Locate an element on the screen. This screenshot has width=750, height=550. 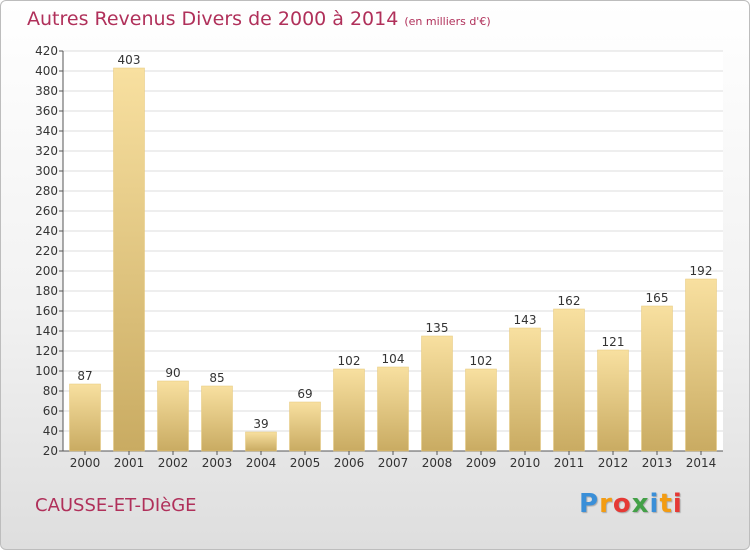
logo-letter: x is located at coordinates (640, 504).